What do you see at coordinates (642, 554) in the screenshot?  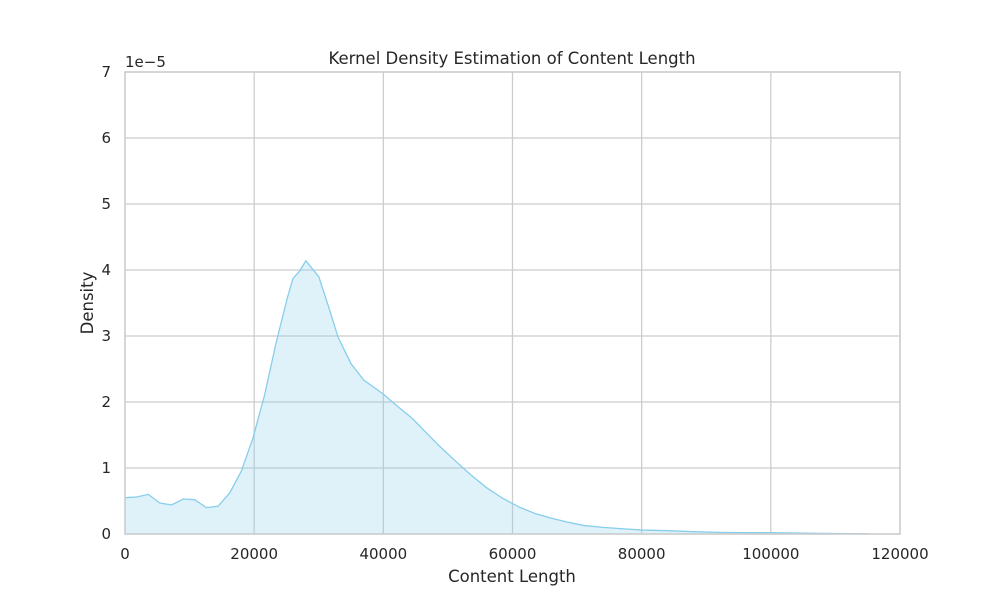 I see `x-tick-label: 80000` at bounding box center [642, 554].